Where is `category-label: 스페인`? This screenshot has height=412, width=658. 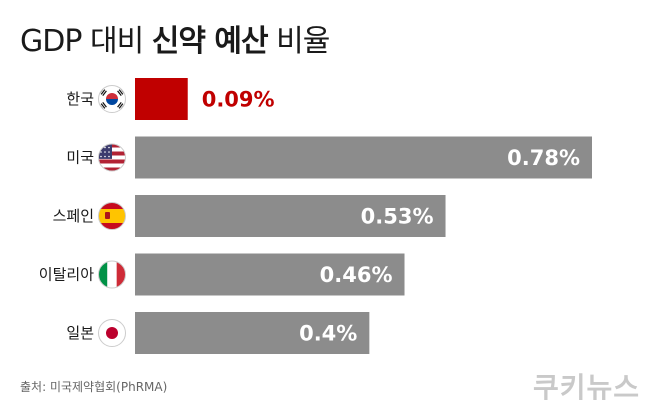
category-label: 스페인 is located at coordinates (73, 216).